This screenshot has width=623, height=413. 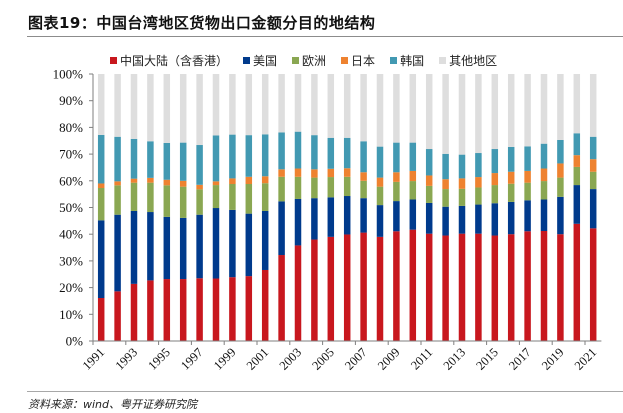 What do you see at coordinates (314, 61) in the screenshot?
I see `legend-label-europe: 欧洲` at bounding box center [314, 61].